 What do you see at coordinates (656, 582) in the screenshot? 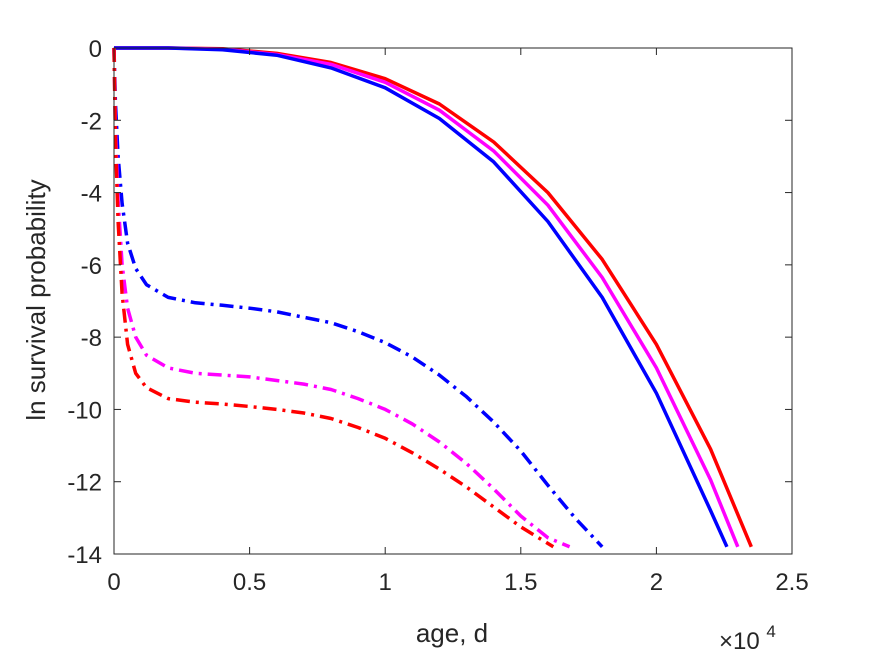
I see `x-tick-label: 2` at bounding box center [656, 582].